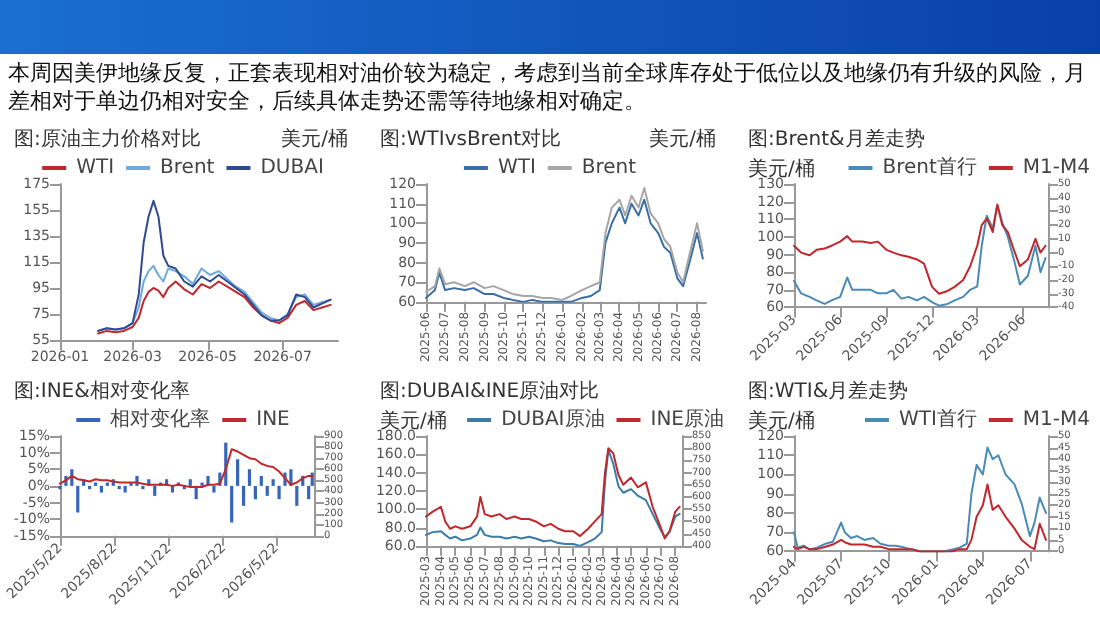 The image size is (1100, 618). I want to click on legend-label: DUBAI原油, so click(553, 419).